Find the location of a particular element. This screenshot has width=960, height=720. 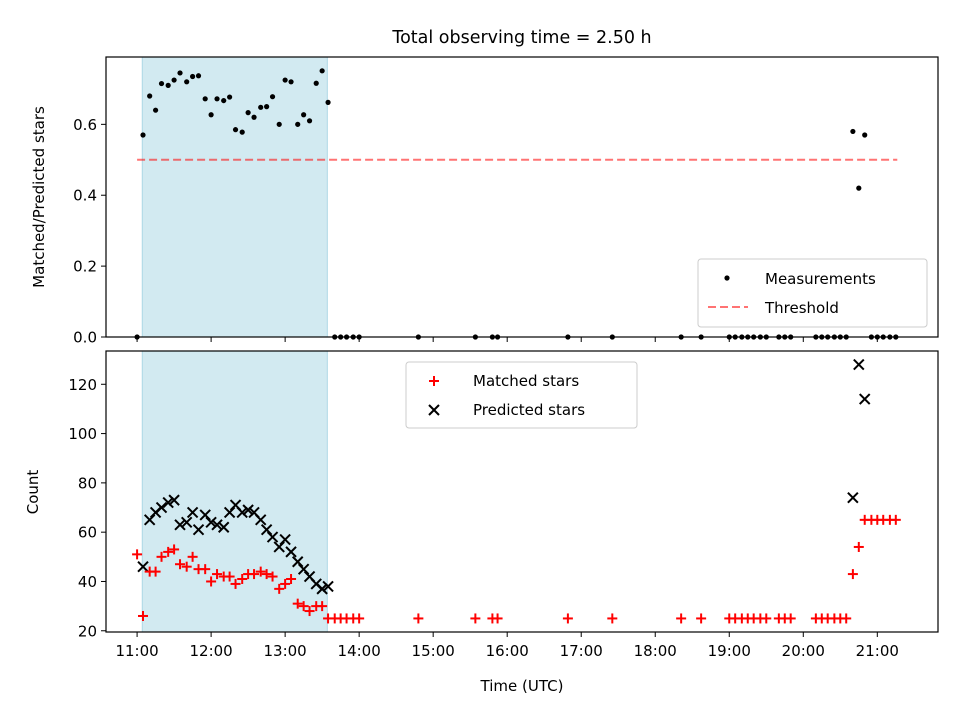

legend-measurements-marker is located at coordinates (727, 278).